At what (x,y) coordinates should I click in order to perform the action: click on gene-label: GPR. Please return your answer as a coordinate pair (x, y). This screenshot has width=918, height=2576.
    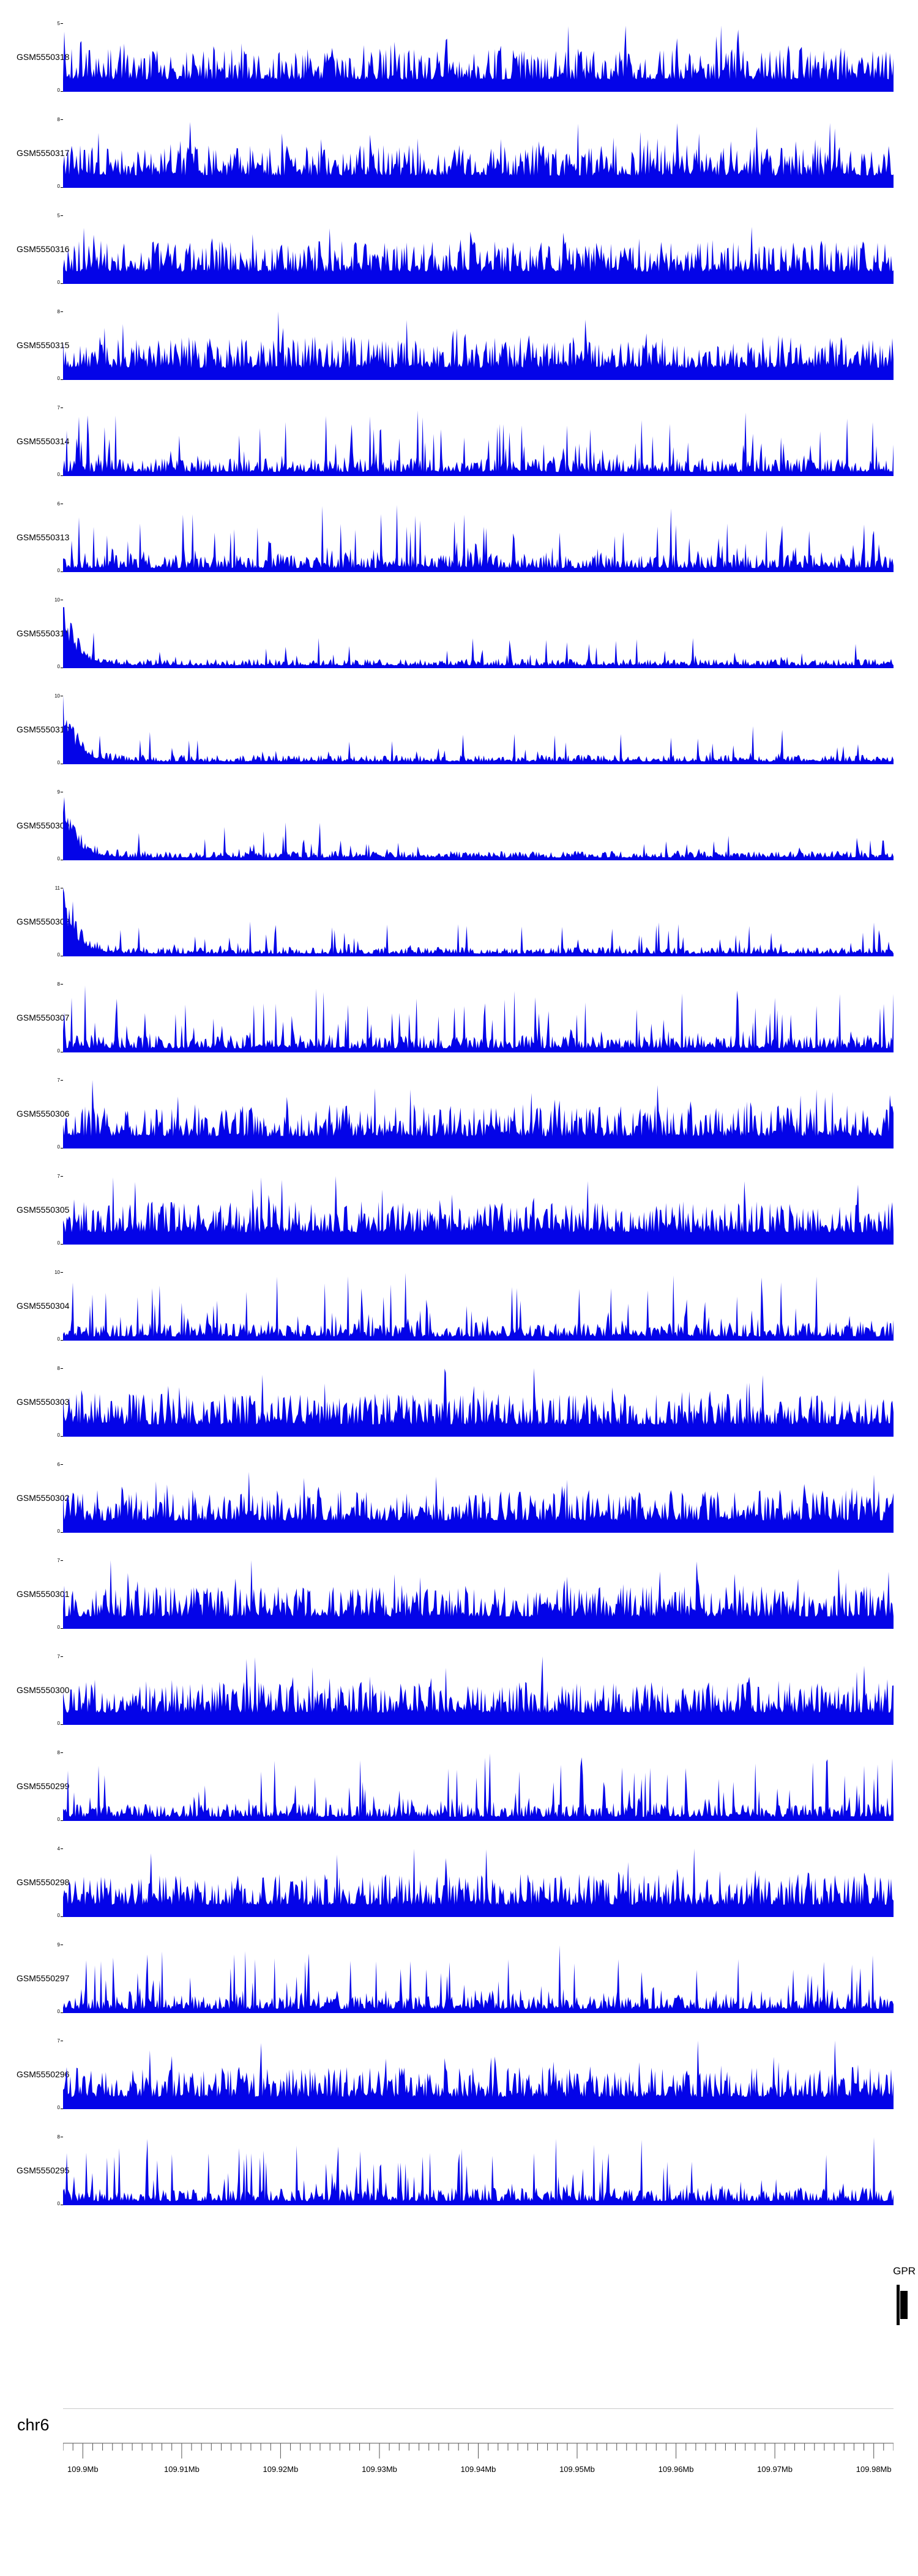
    Looking at the image, I should click on (904, 2271).